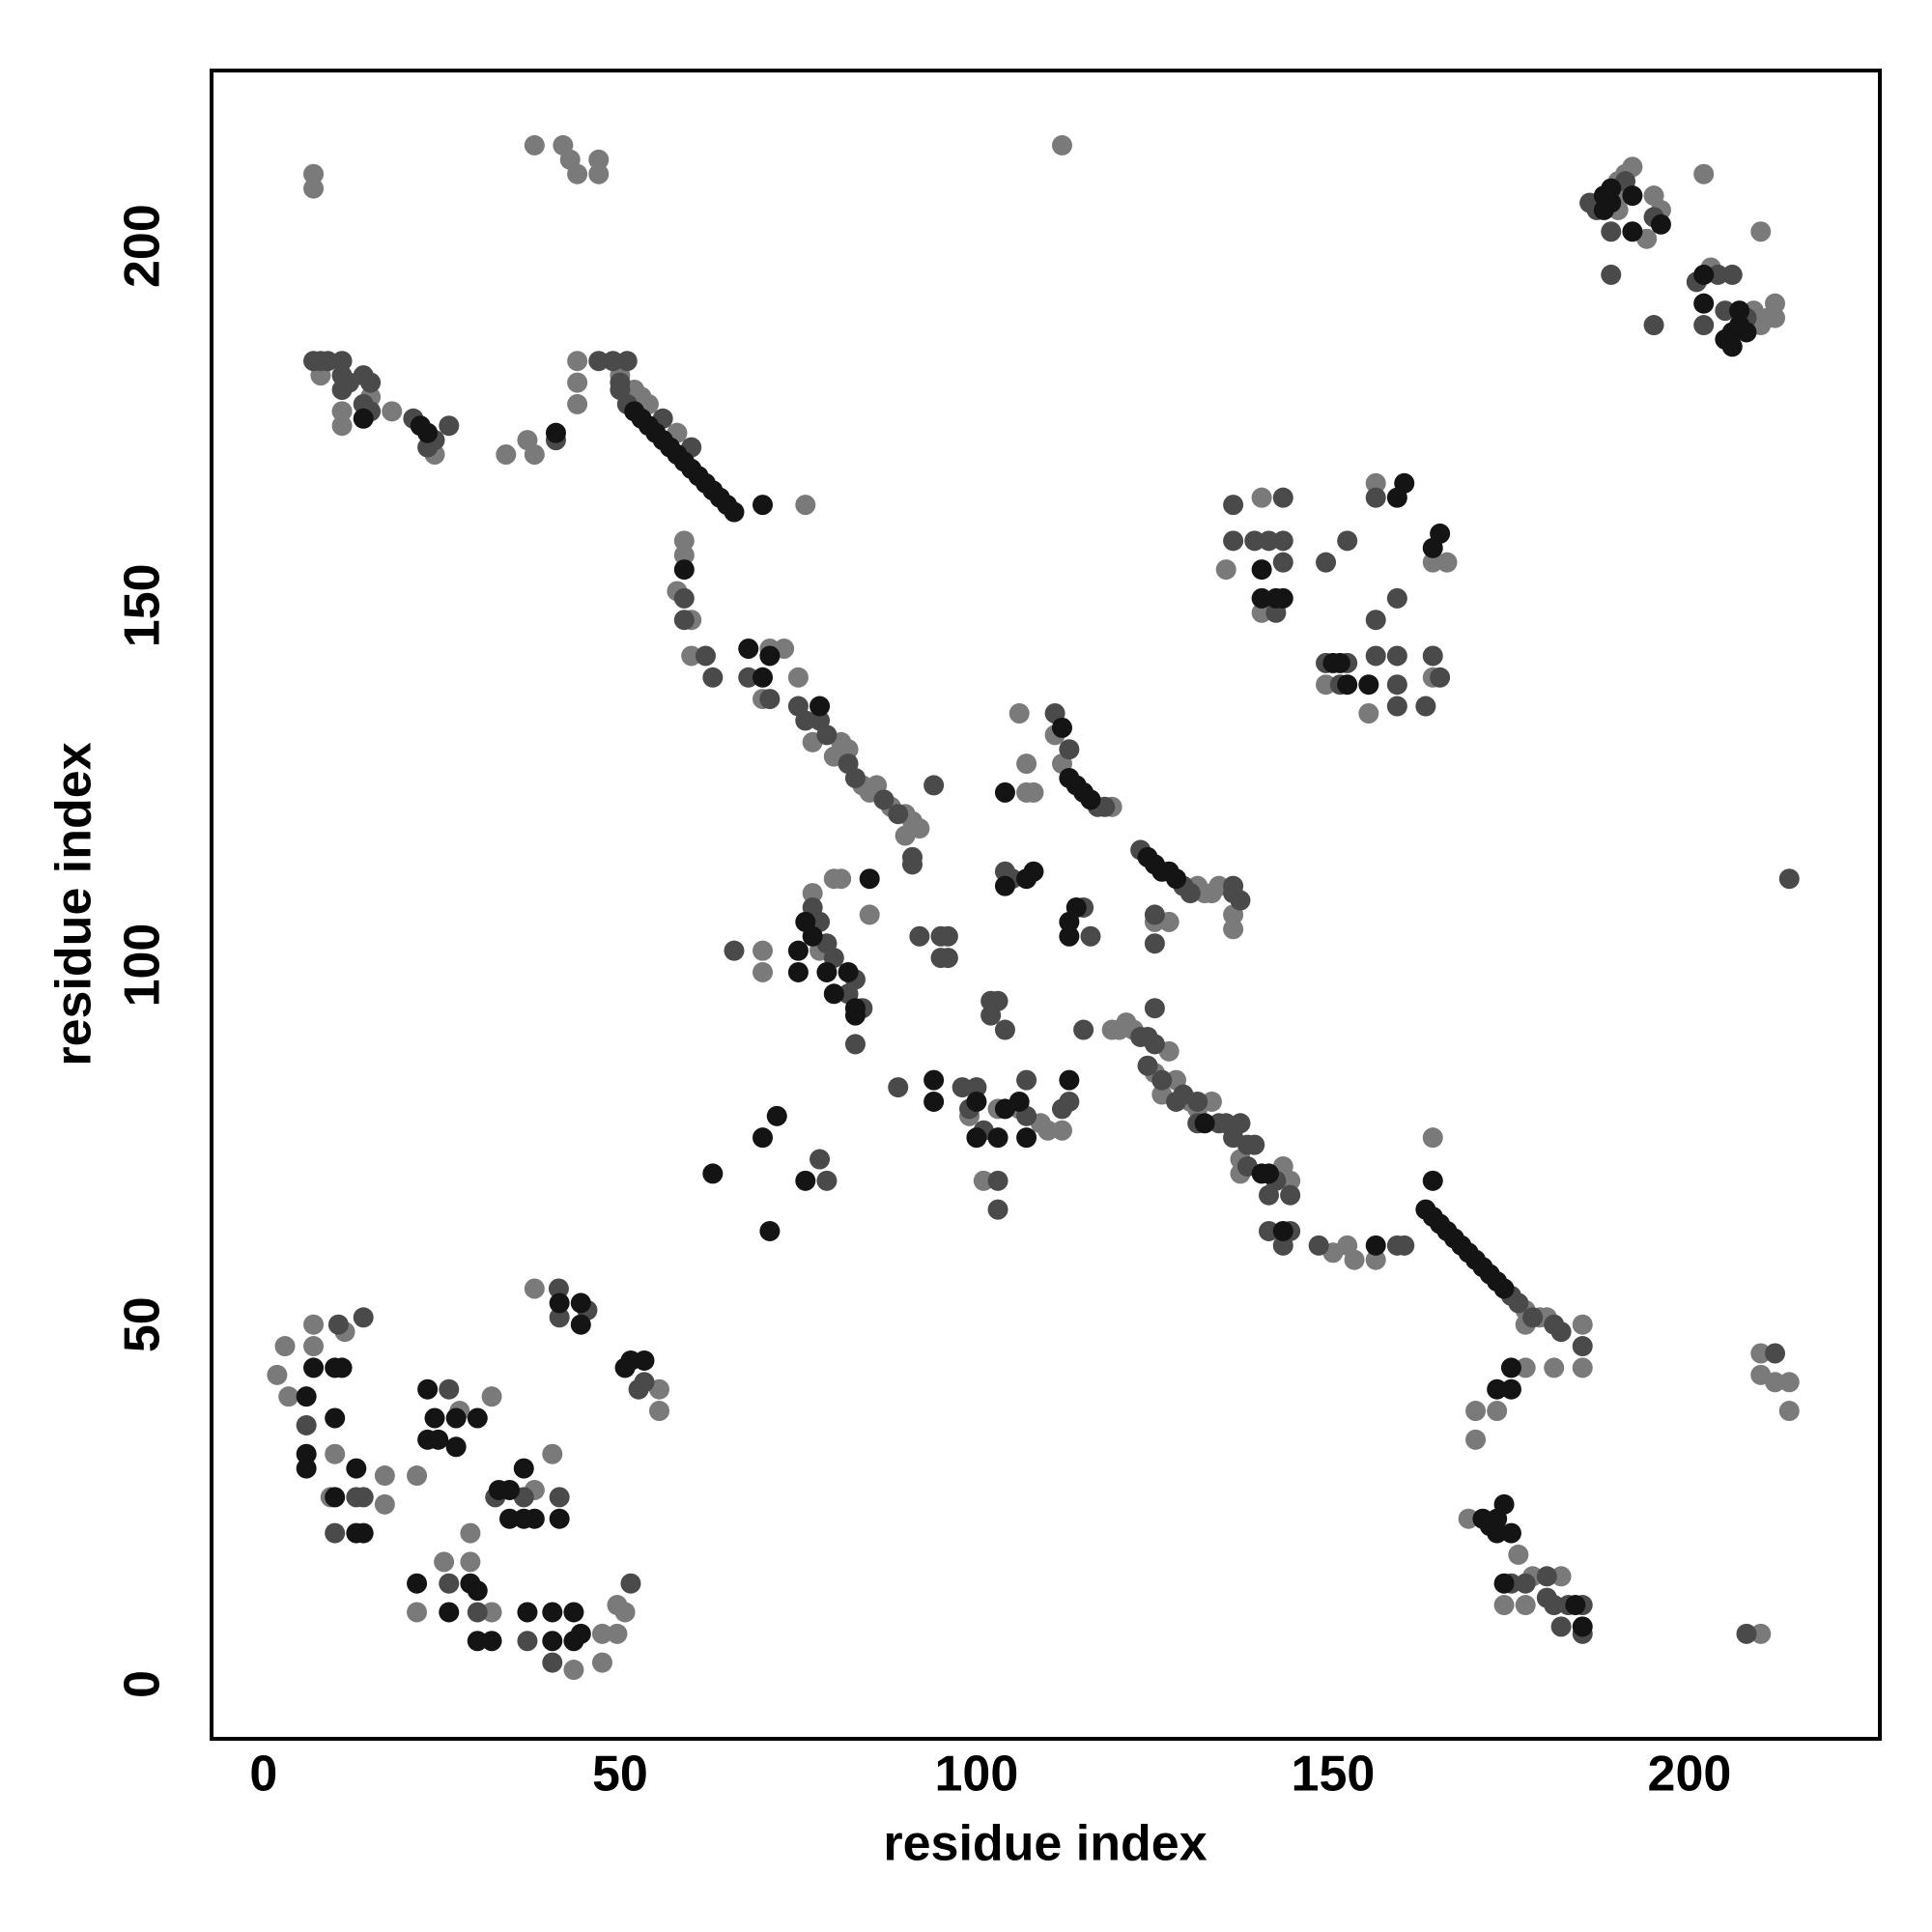 The width and height of the screenshot is (1932, 1932). I want to click on x-tick-label: 0, so click(263, 1775).